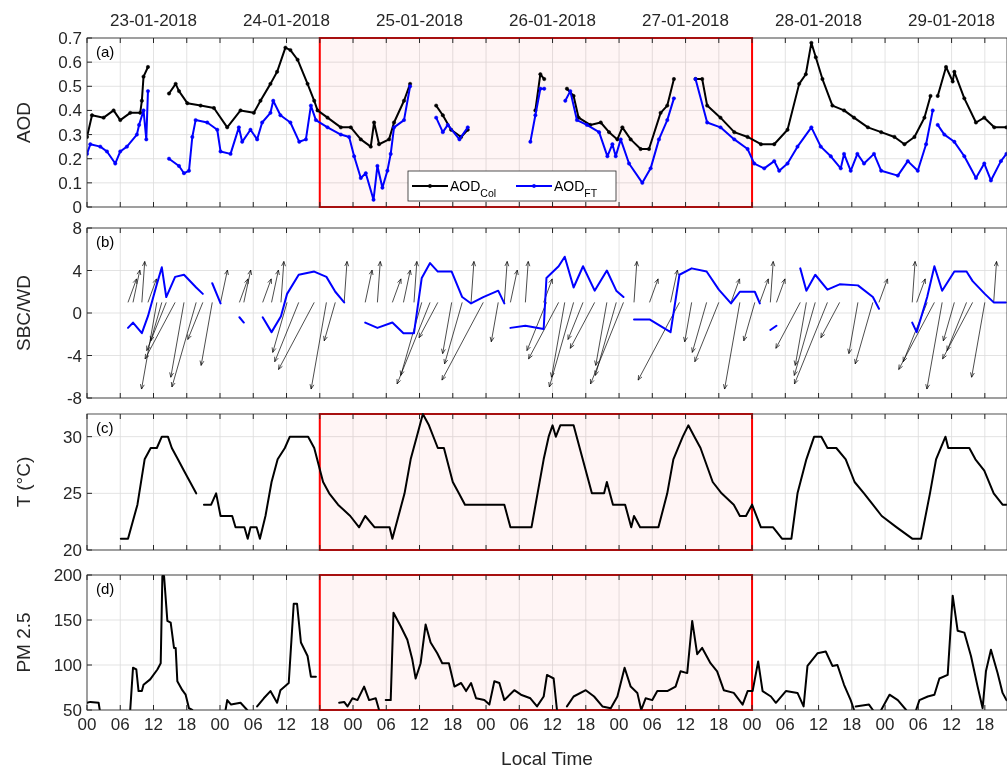  What do you see at coordinates (105, 588) in the screenshot?
I see `annotation: (d)` at bounding box center [105, 588].